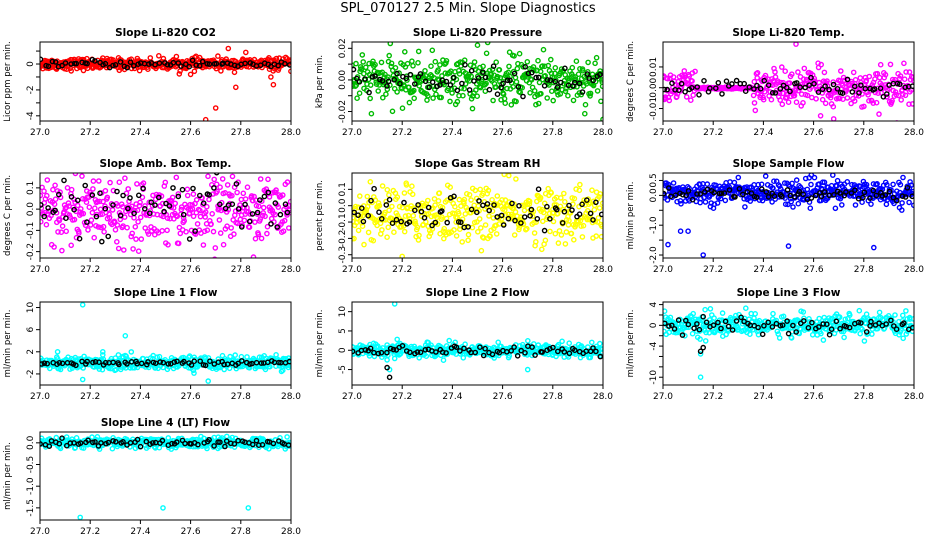  What do you see at coordinates (343, 369) in the screenshot?
I see `y-tick-label: -5` at bounding box center [343, 369].